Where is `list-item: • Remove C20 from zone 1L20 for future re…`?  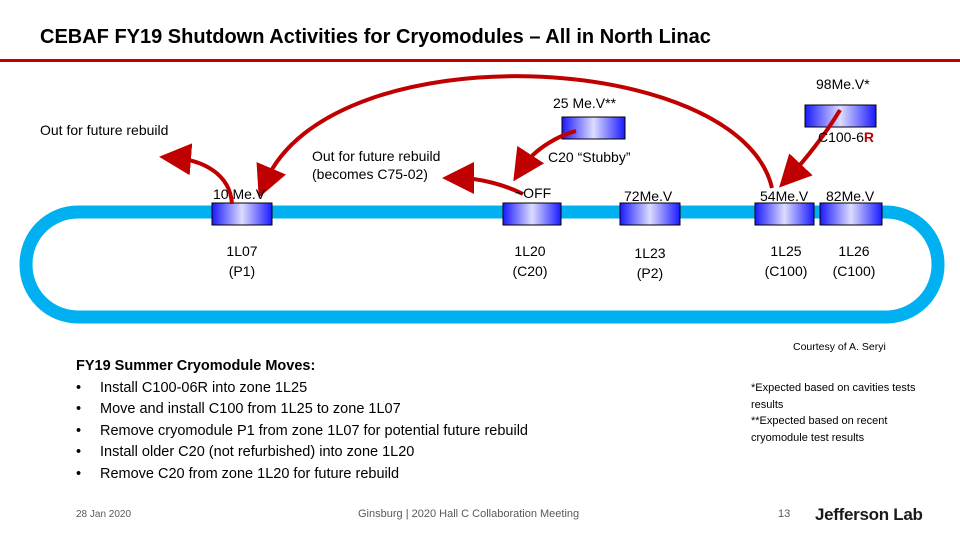 list-item: • Remove C20 from zone 1L20 for future re… is located at coordinates (302, 475).